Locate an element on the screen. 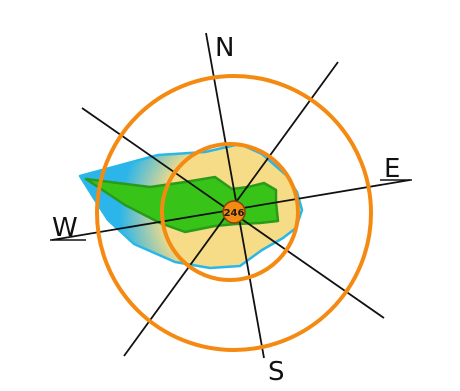 This screenshot has width=460, height=391. west-label: W is located at coordinates (65, 228).